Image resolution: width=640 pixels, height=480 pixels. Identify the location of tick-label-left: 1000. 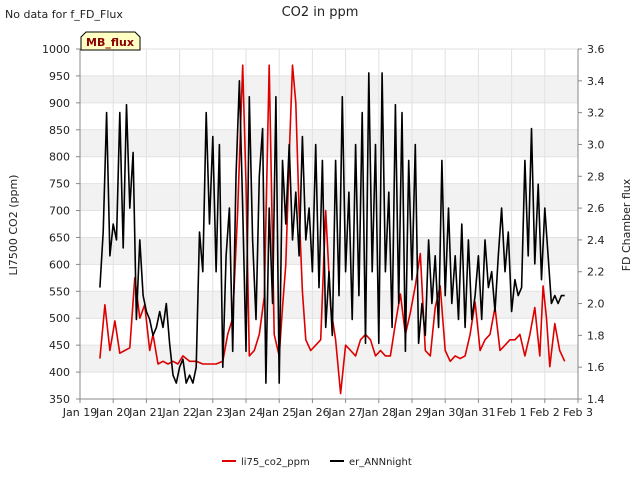
(56, 49).